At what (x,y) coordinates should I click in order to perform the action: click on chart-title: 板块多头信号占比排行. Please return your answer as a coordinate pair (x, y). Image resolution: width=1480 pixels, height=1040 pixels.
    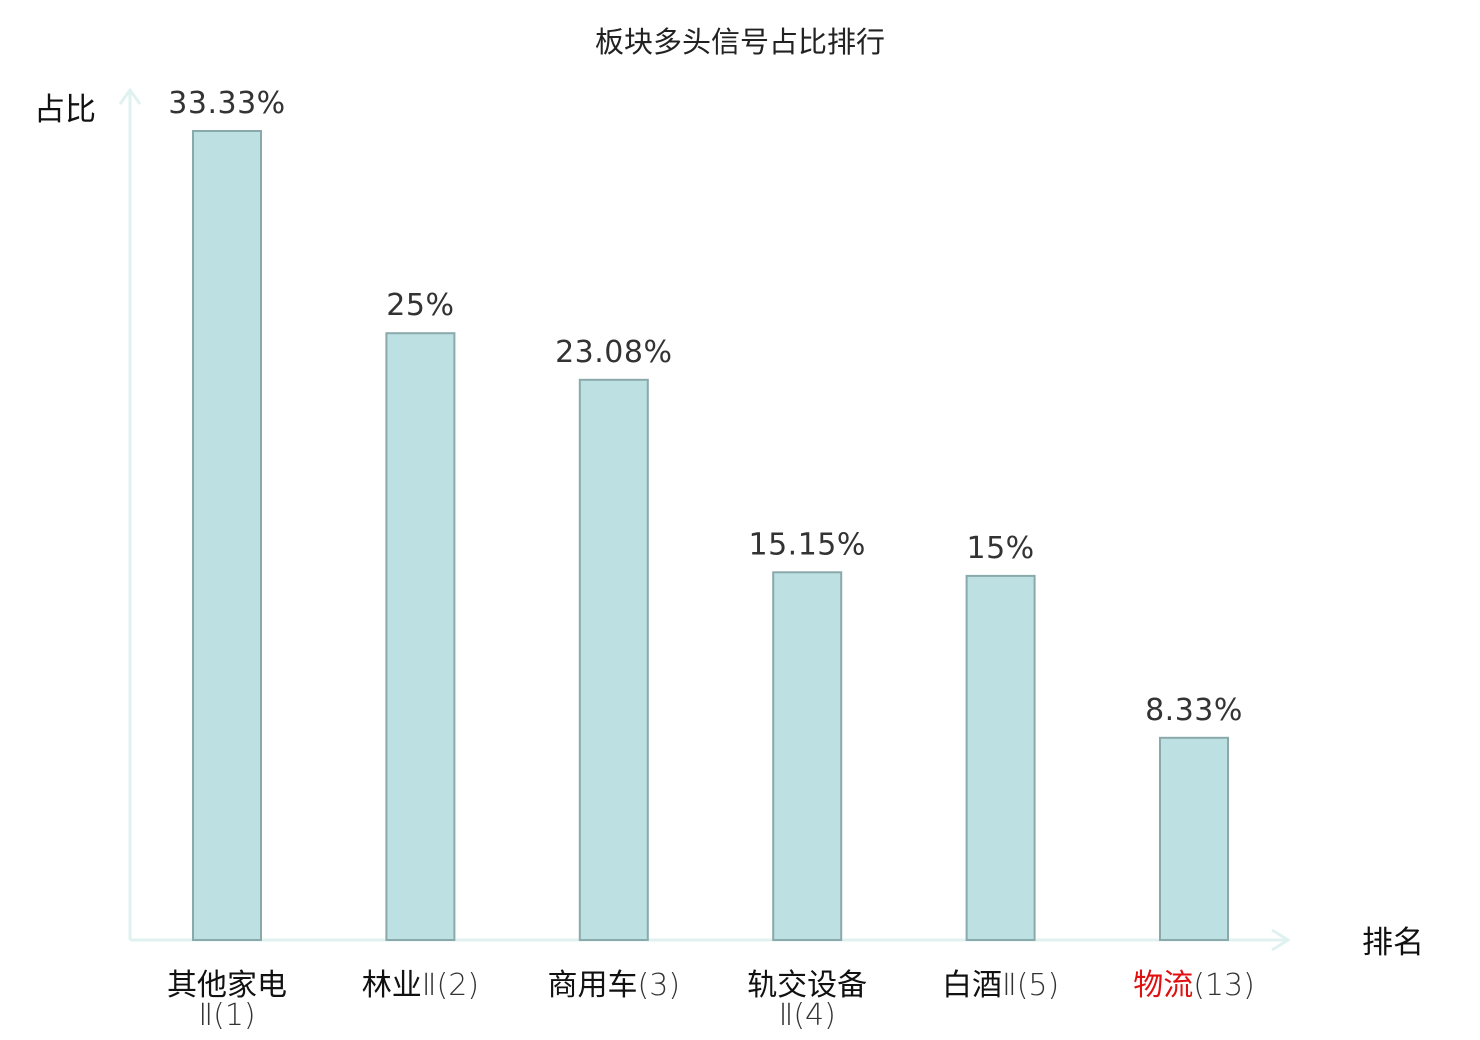
    Looking at the image, I should click on (740, 42).